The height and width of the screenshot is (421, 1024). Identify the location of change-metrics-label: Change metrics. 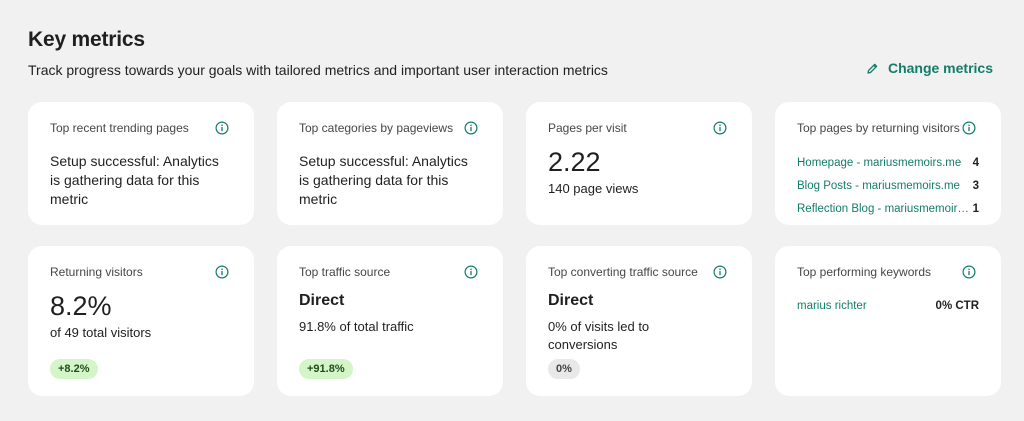
(940, 68).